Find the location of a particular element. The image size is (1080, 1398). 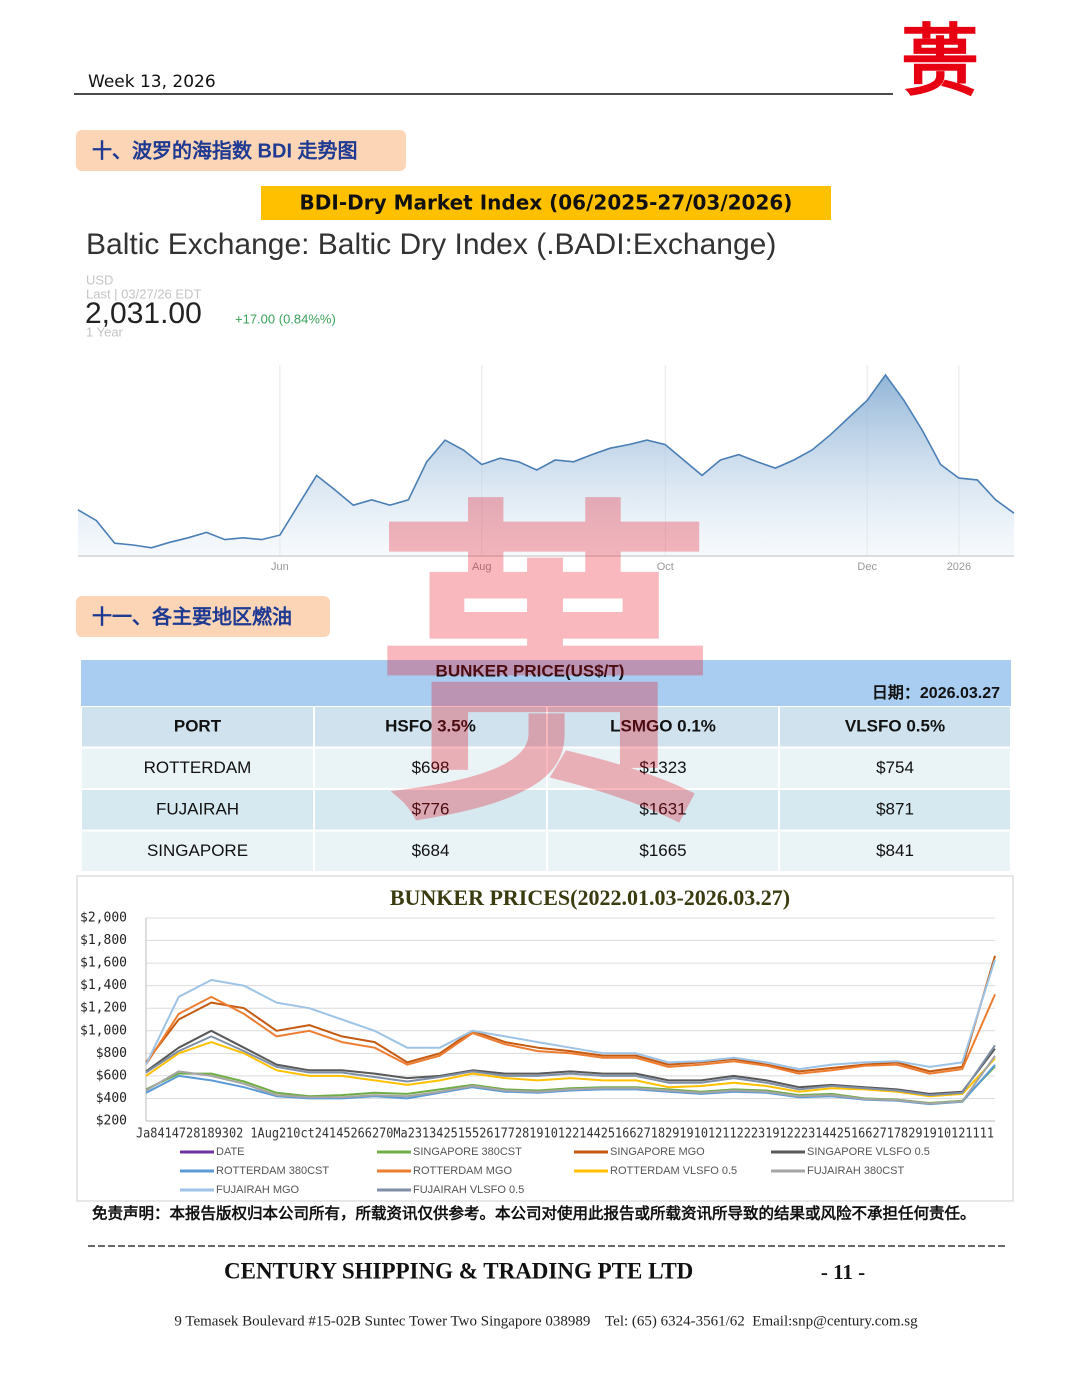

y-tick-label: $400 is located at coordinates (111, 1098).